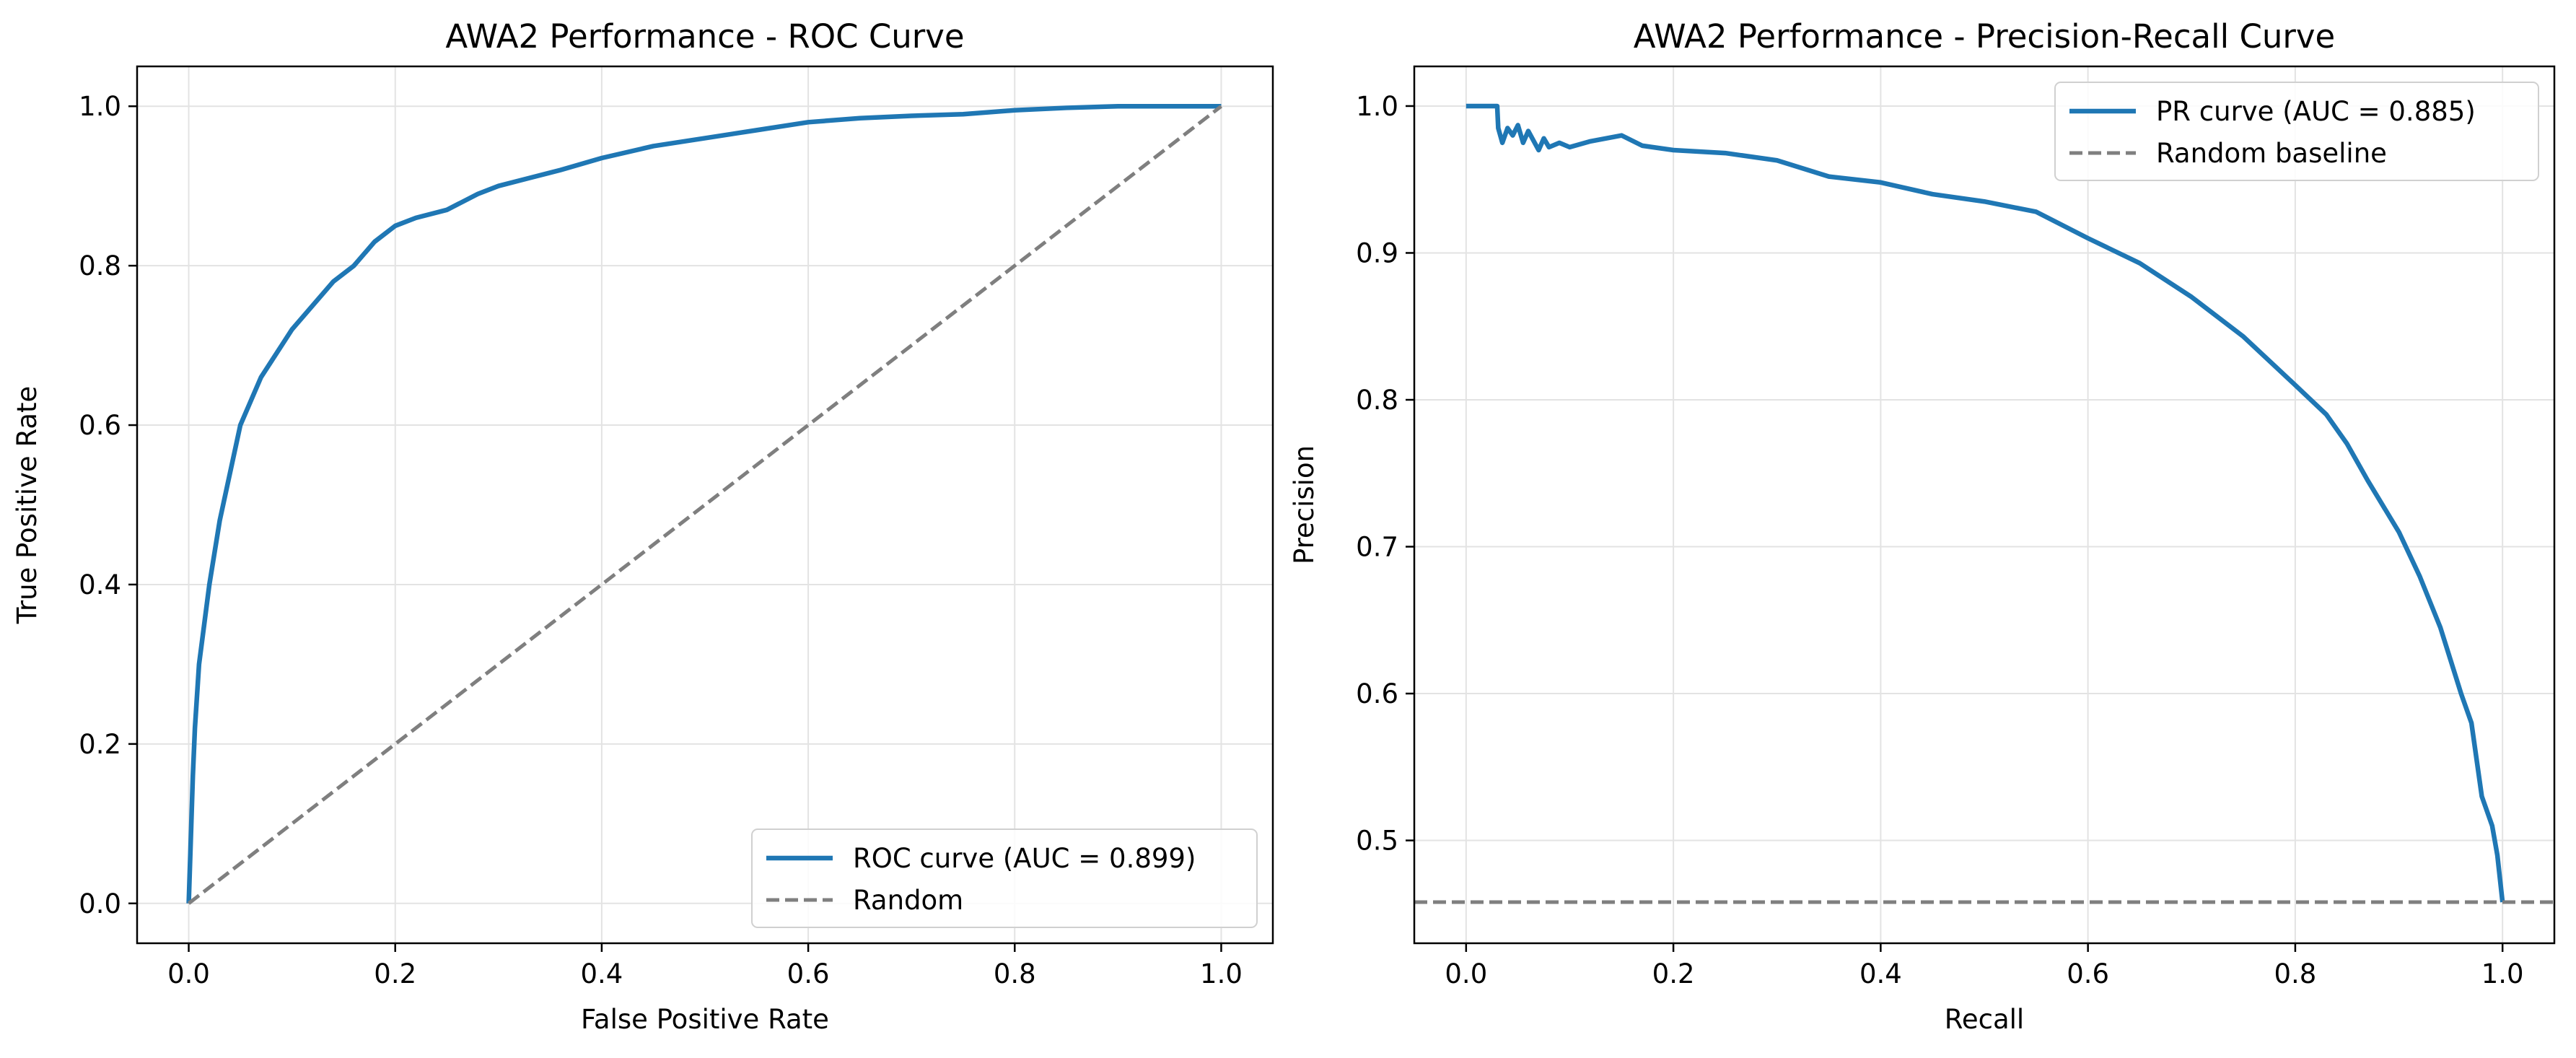 This screenshot has width=2576, height=1058. Describe the element at coordinates (1377, 252) in the screenshot. I see `y-tick-label: 0.9` at that location.